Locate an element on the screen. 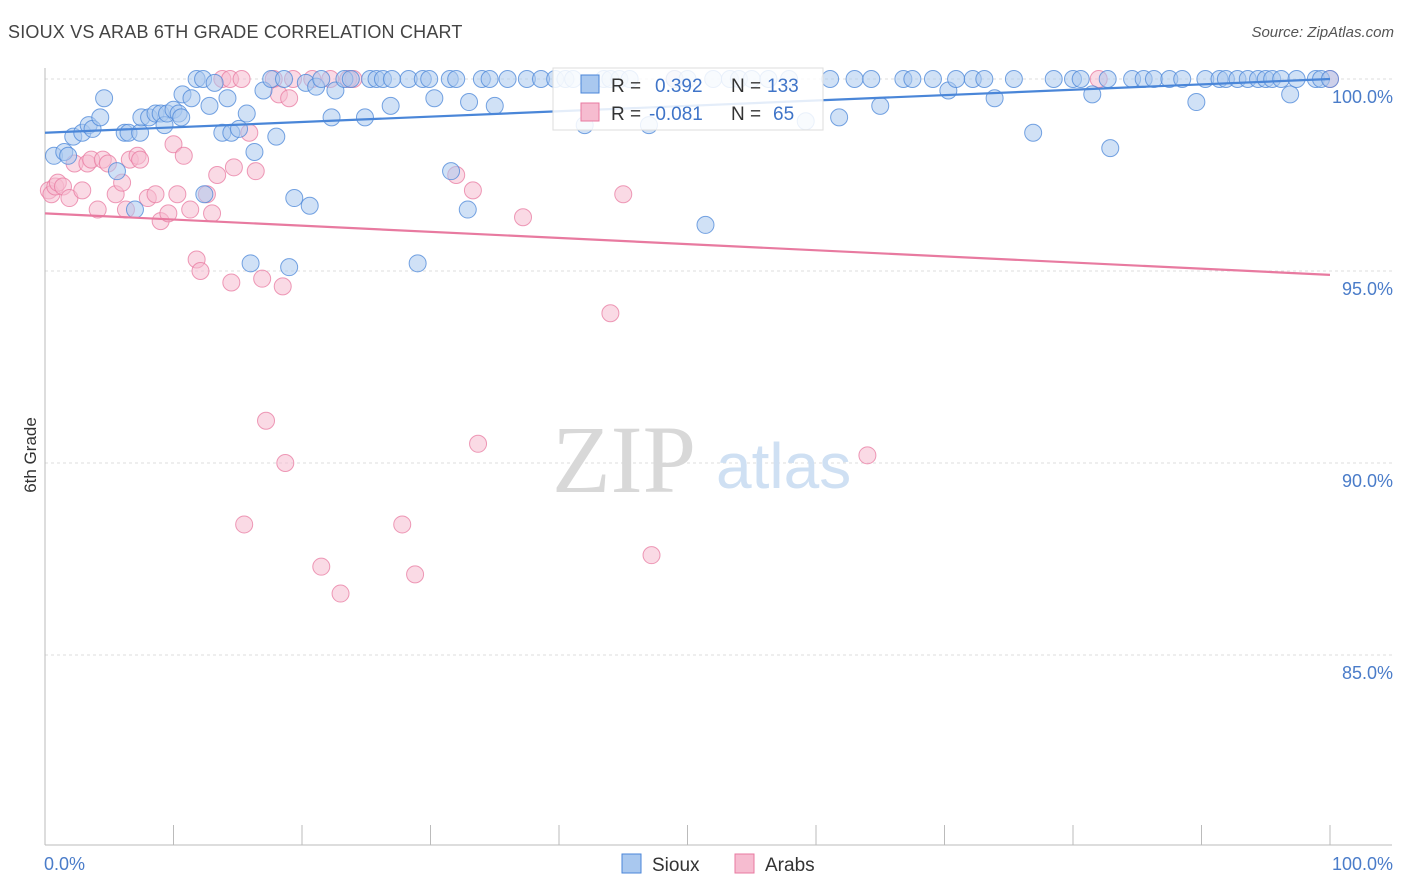 This screenshot has width=1406, height=892. watermark-zip: ZIP is located at coordinates (624, 459).